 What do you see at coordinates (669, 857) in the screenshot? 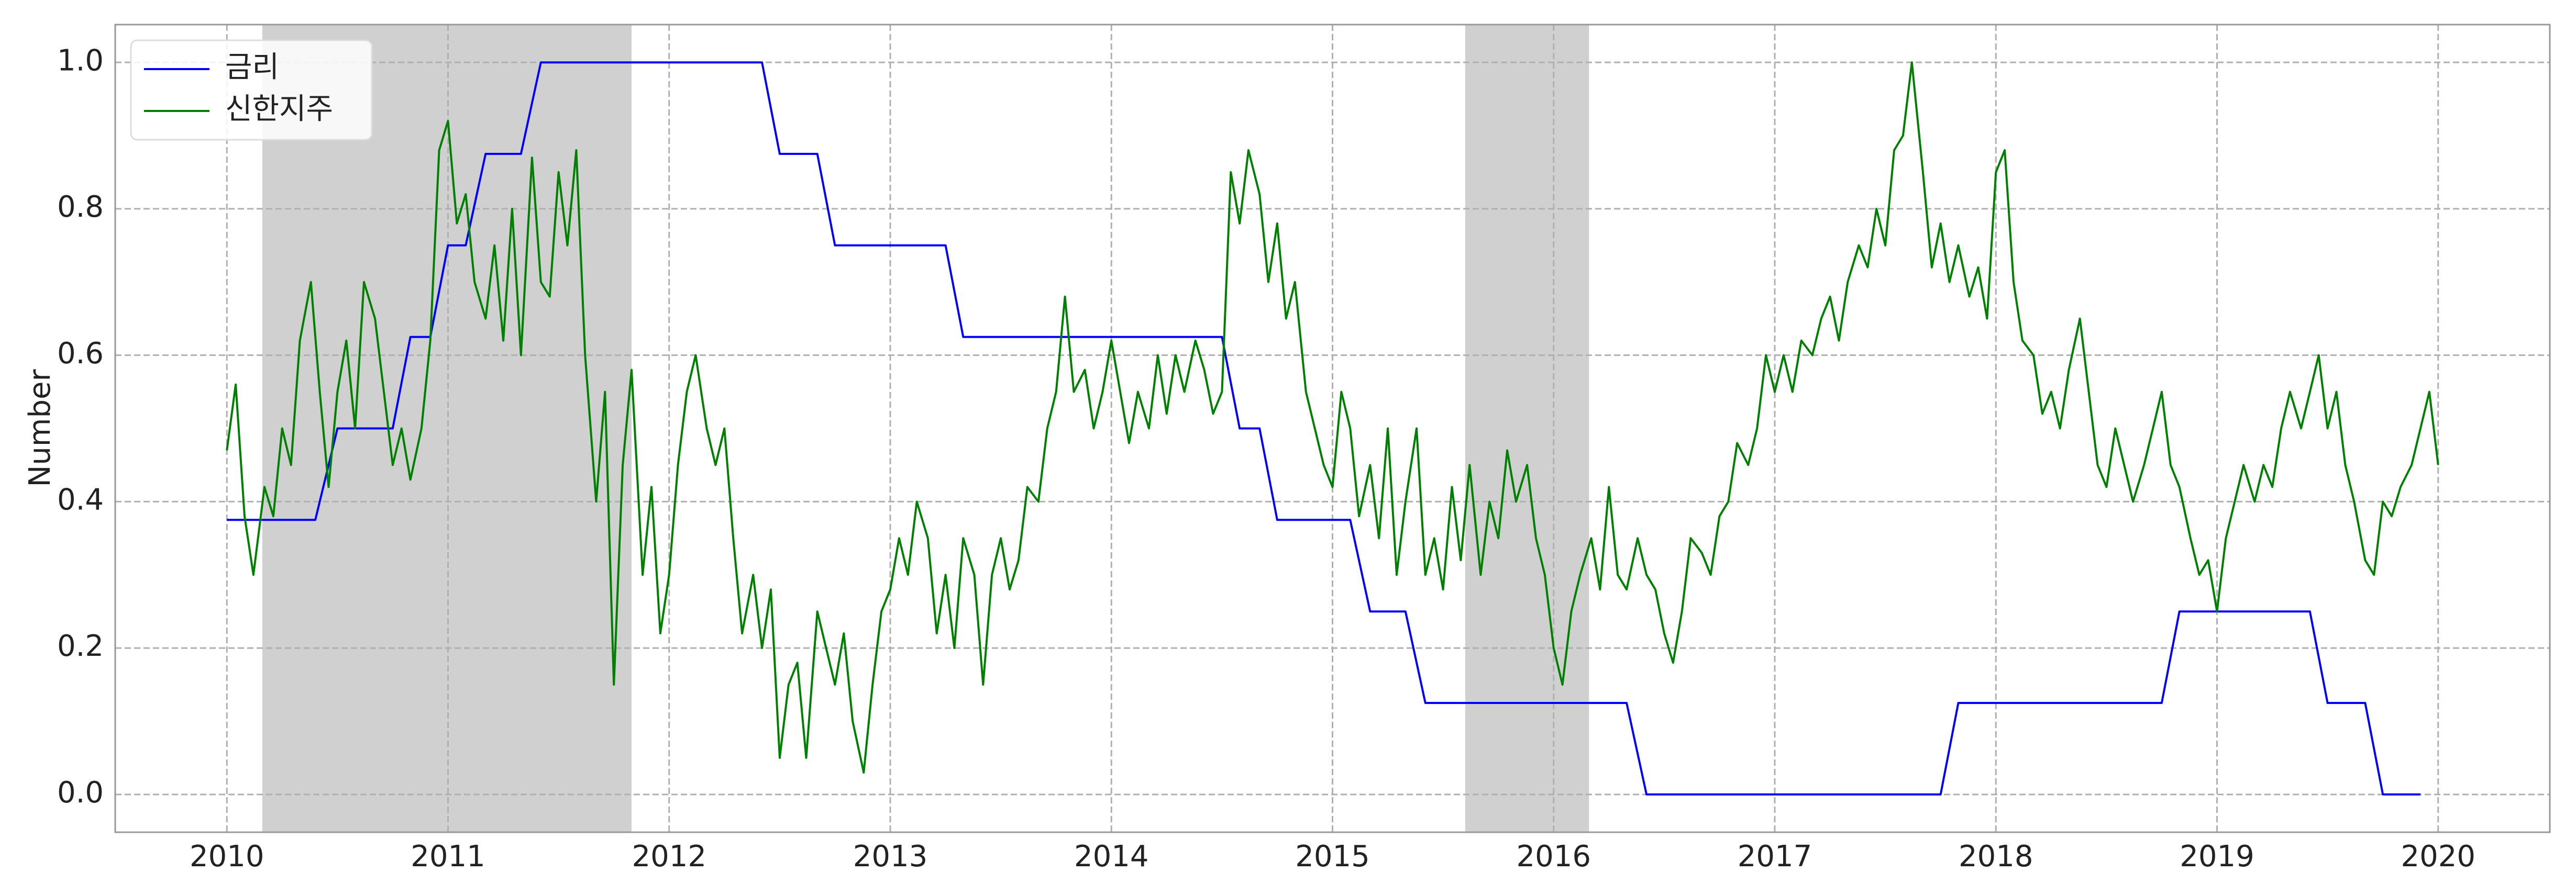
I see `x-tick-label: 2012` at bounding box center [669, 857].